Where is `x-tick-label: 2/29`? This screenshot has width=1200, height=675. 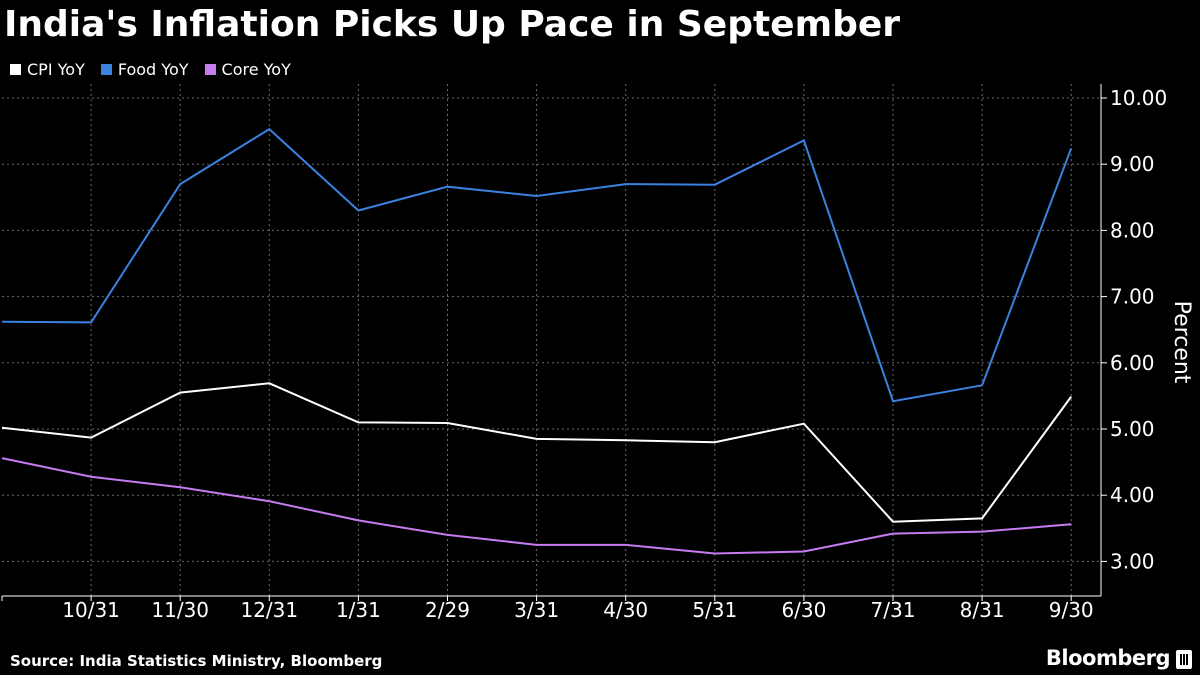 x-tick-label: 2/29 is located at coordinates (447, 610).